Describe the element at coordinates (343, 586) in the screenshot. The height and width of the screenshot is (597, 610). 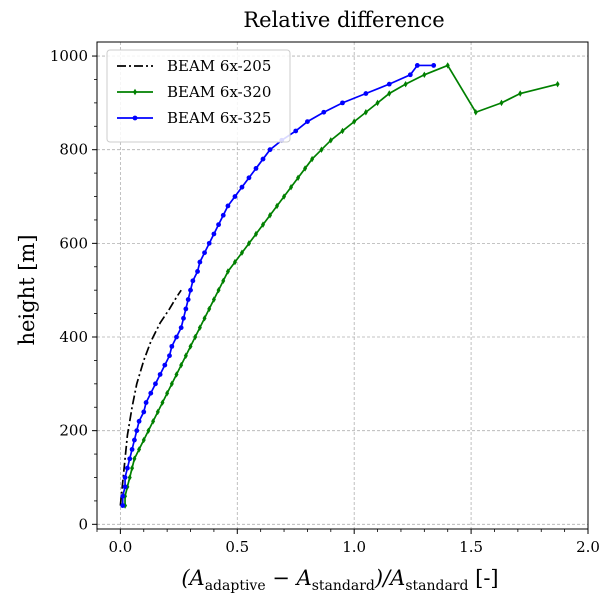
I see `x-label-sub-standard: standard` at that location.